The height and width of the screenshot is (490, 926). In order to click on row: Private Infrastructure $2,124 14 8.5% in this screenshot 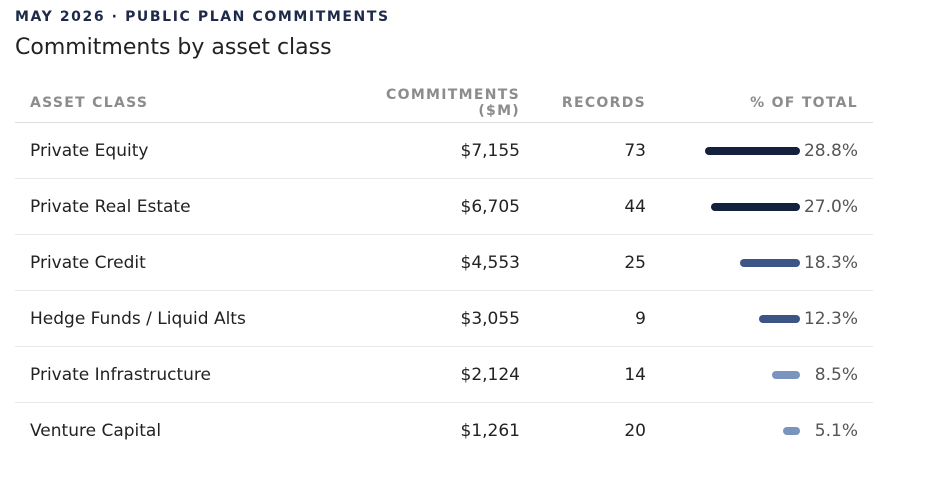, I will do `click(444, 374)`.